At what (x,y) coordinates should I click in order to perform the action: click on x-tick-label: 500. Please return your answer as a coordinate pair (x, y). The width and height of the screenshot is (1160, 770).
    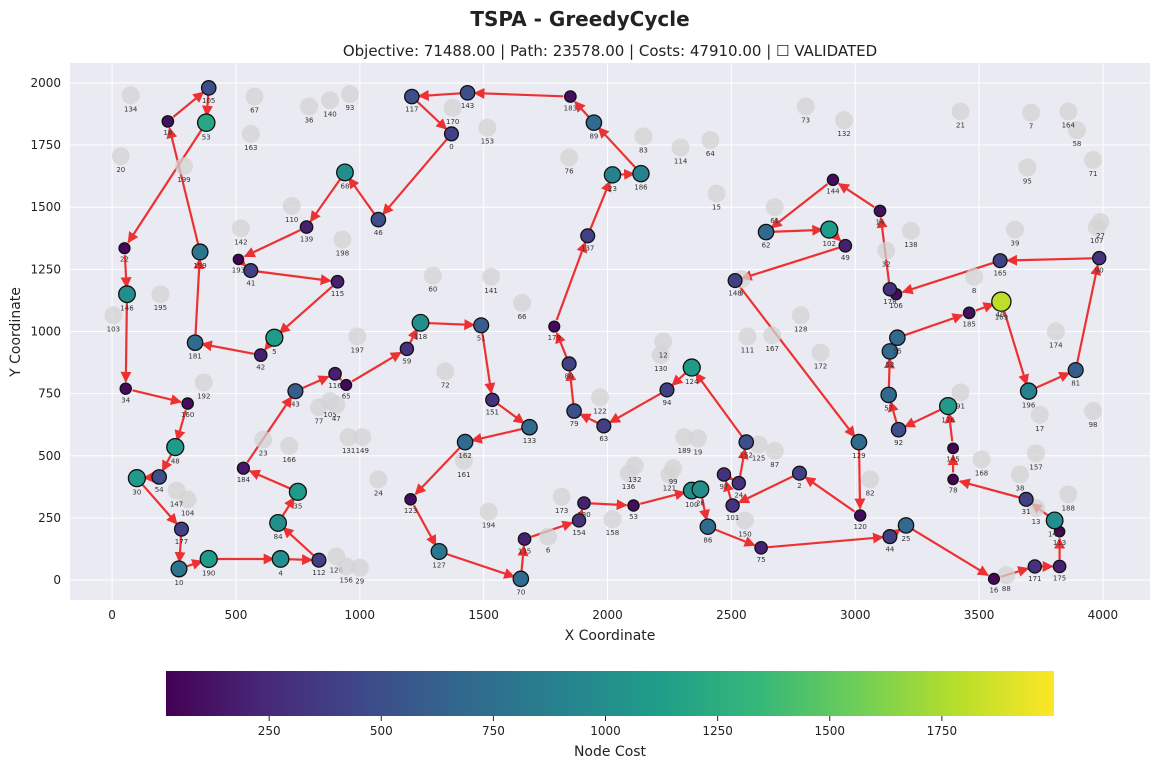
    Looking at the image, I should click on (236, 615).